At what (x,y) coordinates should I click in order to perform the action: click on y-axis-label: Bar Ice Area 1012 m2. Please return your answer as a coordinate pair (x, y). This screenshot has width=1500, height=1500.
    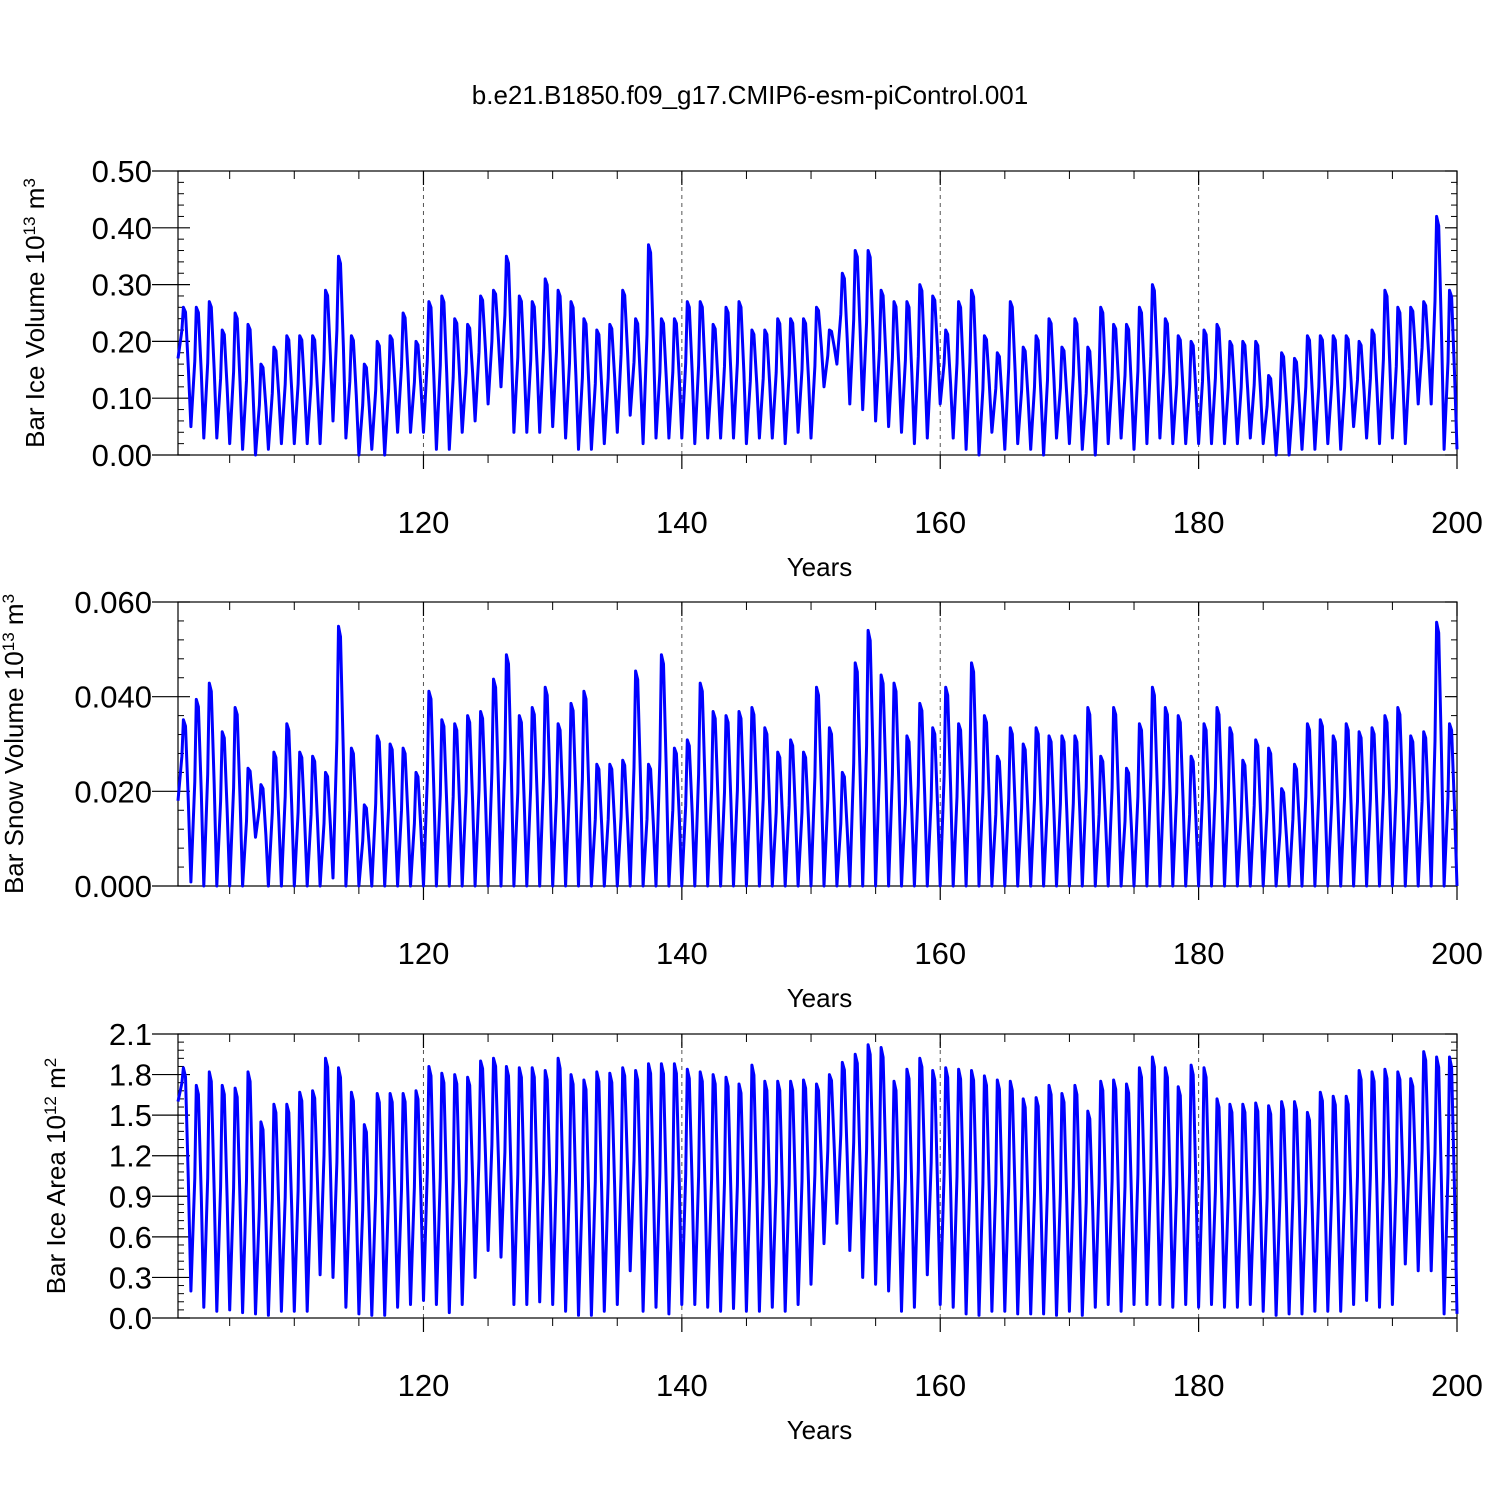
    Looking at the image, I should click on (56, 1176).